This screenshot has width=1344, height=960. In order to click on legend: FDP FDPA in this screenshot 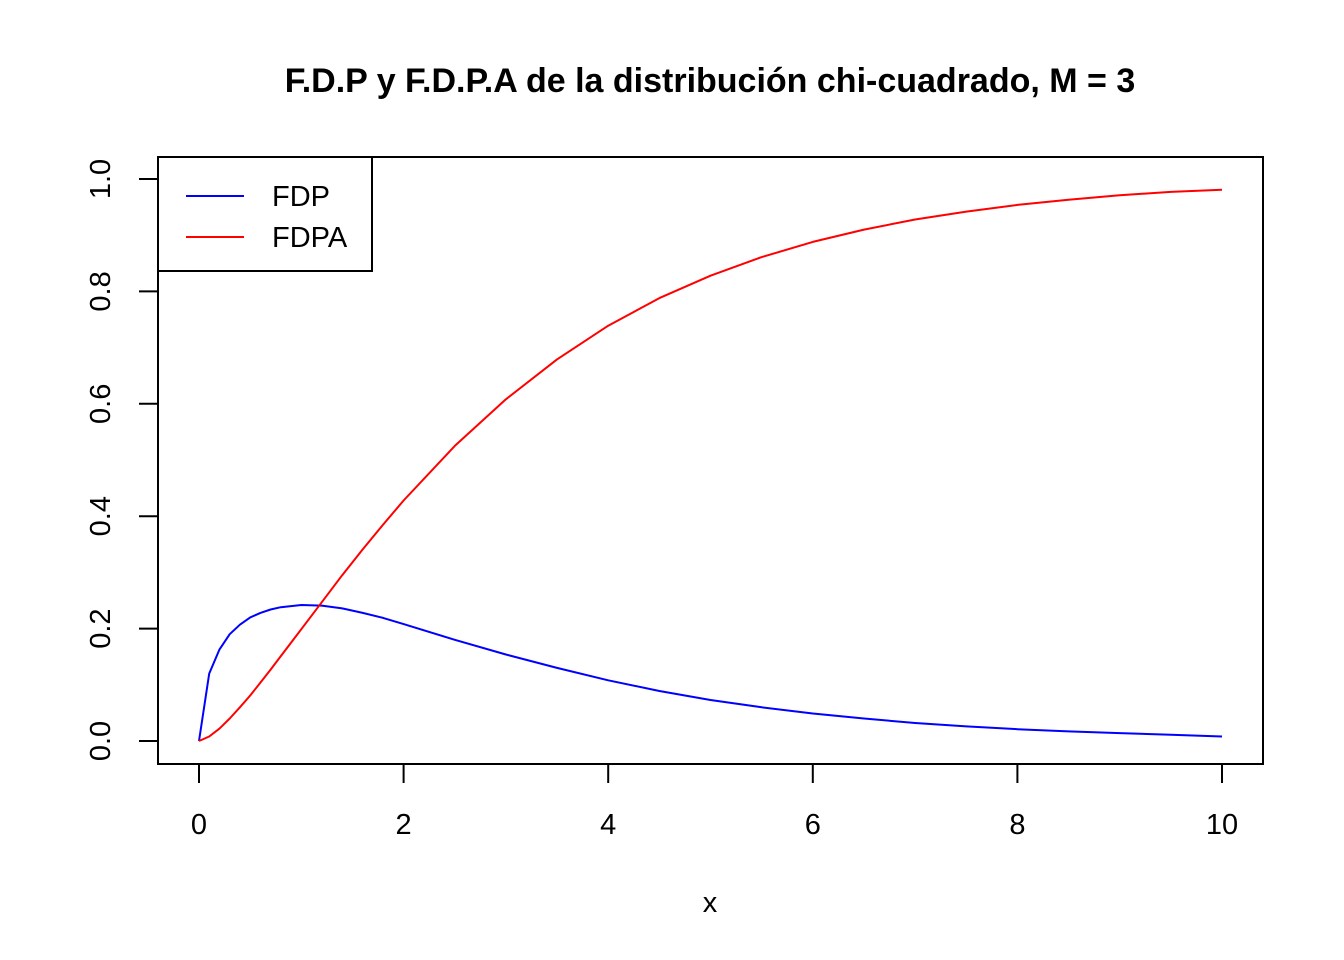, I will do `click(265, 214)`.